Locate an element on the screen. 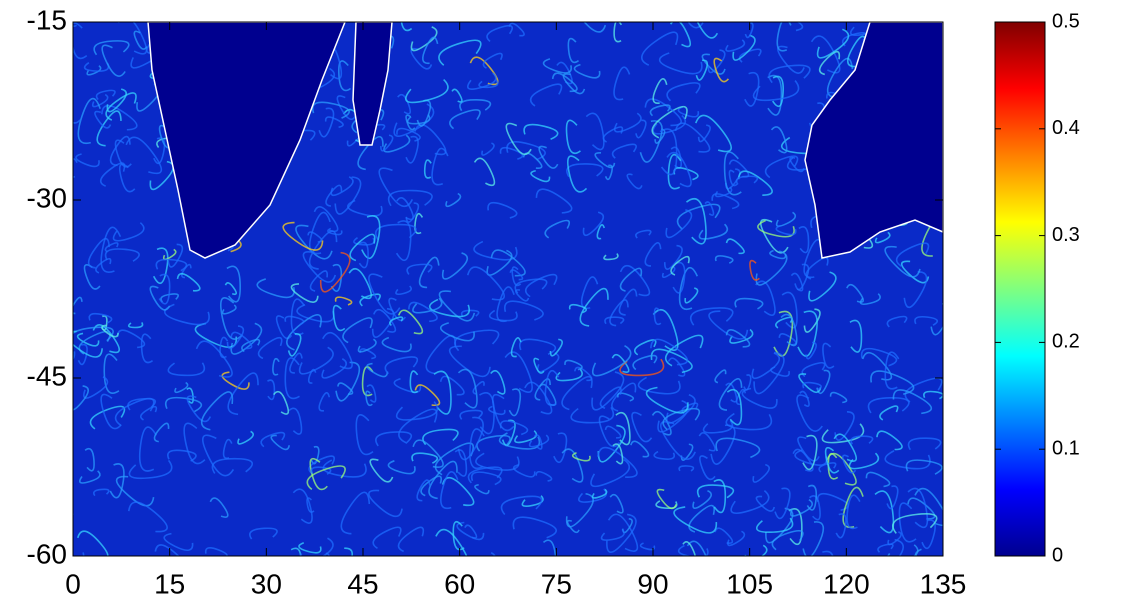 The height and width of the screenshot is (607, 1126). y-tick-label: -30 is located at coordinates (47, 197).